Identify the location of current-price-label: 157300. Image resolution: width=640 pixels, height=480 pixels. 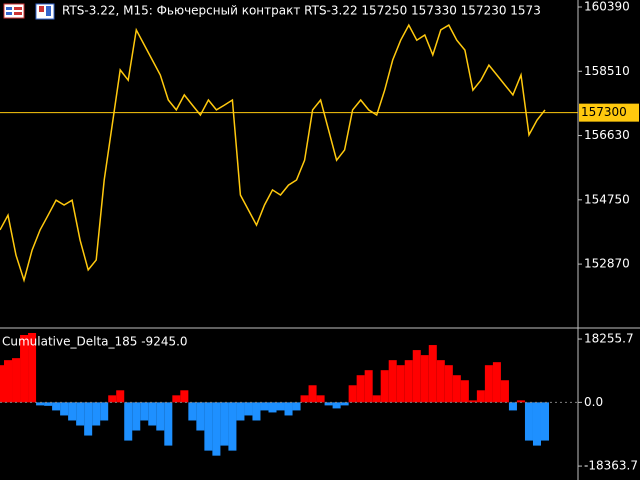
(604, 112).